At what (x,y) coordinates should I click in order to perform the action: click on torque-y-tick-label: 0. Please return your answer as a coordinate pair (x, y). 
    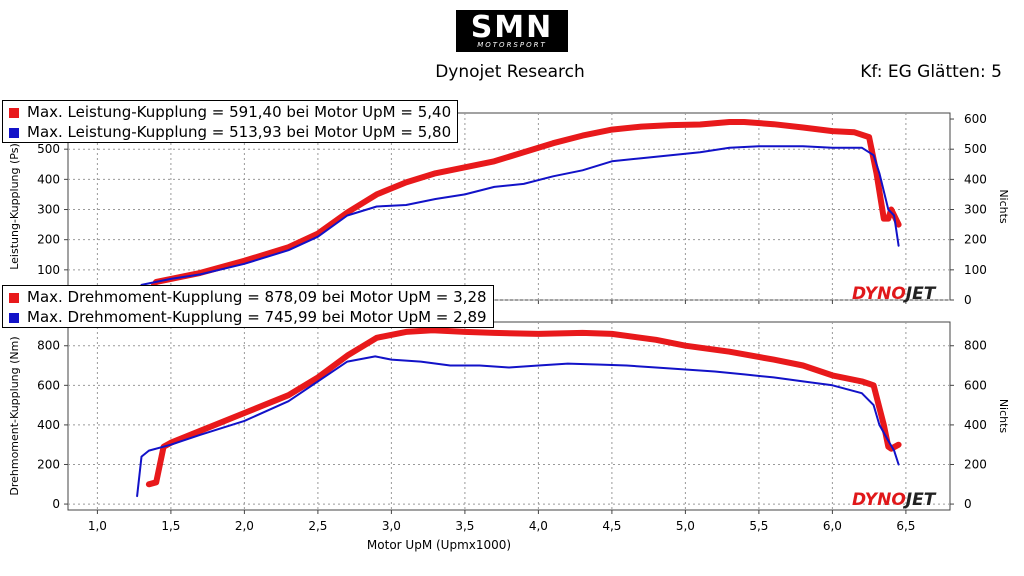
    Looking at the image, I should click on (56, 504).